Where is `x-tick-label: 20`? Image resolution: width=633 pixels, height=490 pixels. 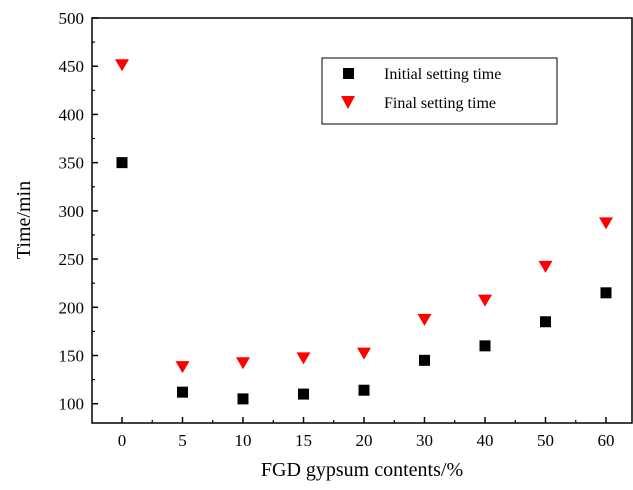 x-tick-label: 20 is located at coordinates (364, 440).